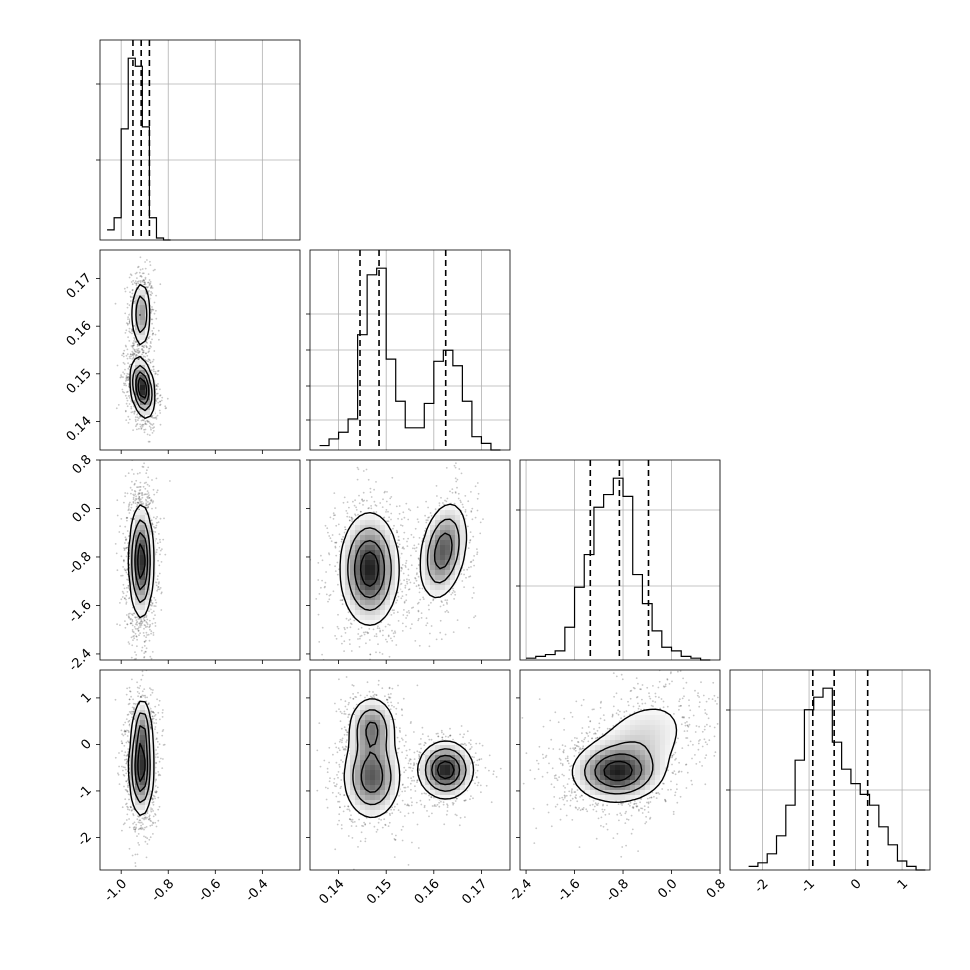 This screenshot has height=970, width=970. Describe the element at coordinates (198, 351) in the screenshot. I see `scatter-p1-p0` at that location.